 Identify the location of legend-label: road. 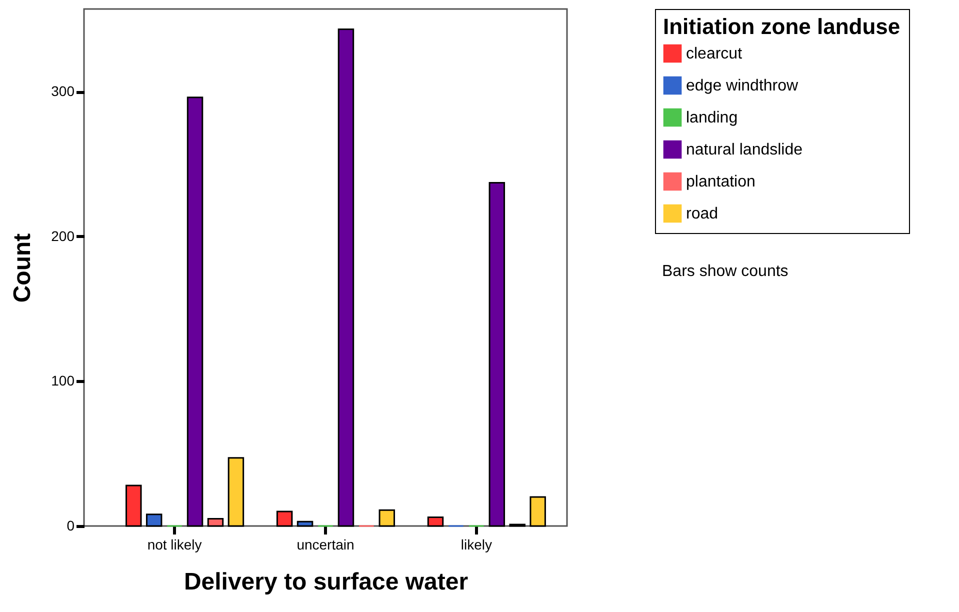
(702, 214).